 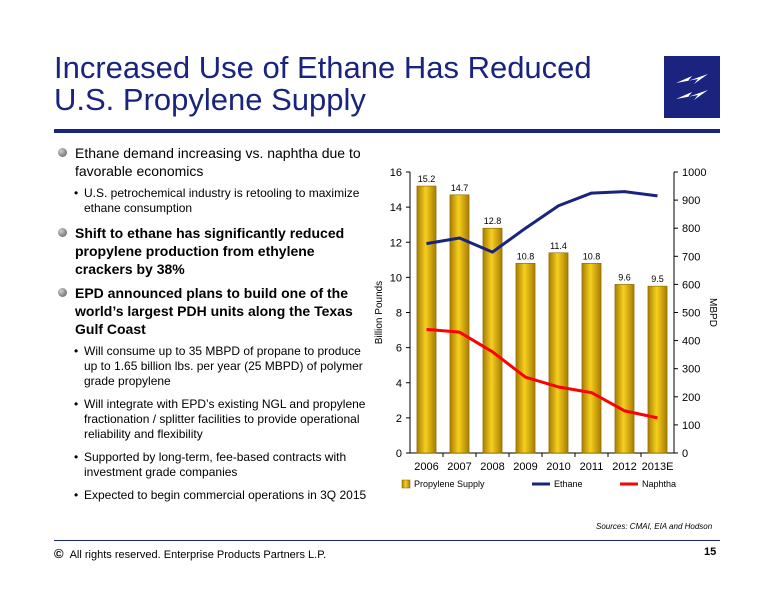 I want to click on right-tick-label: 100, so click(x=691, y=426).